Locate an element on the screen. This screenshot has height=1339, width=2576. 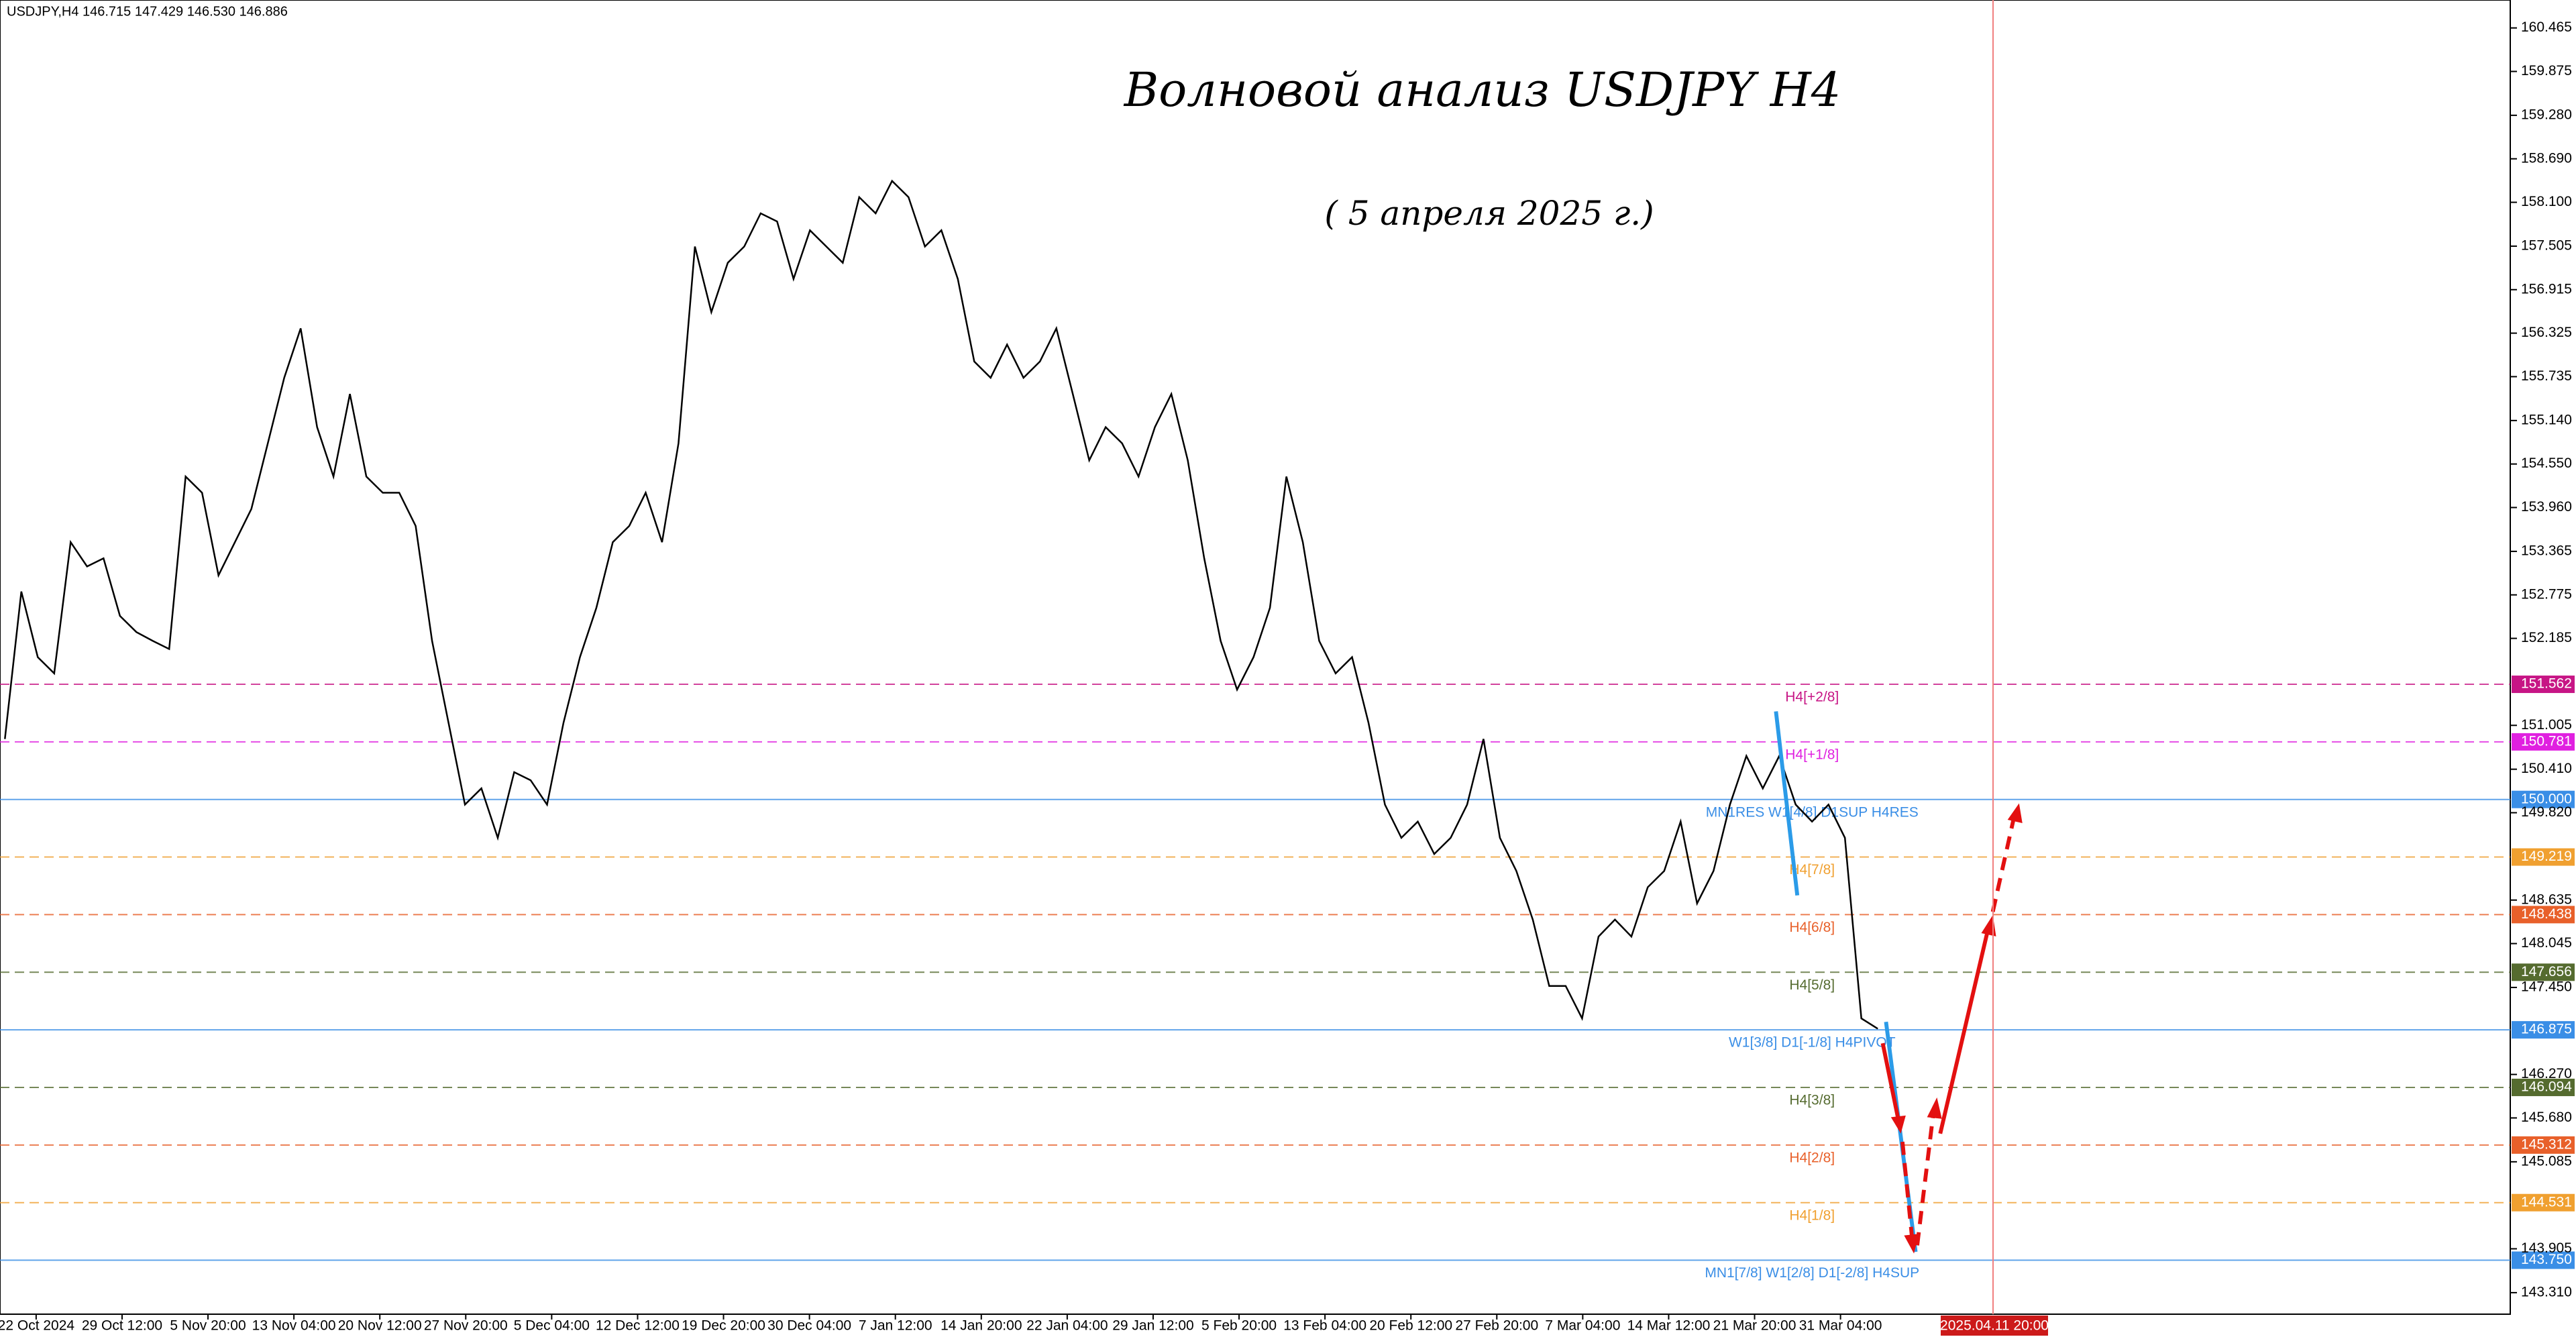
level-price-label: 149.219 is located at coordinates (2546, 856).